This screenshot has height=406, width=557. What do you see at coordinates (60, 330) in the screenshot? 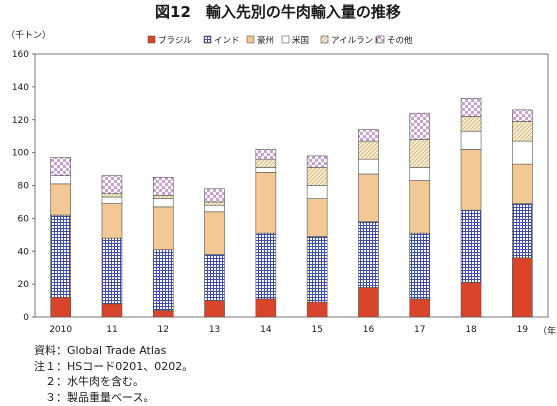
I see `x-tick-label-2010: 2010` at bounding box center [60, 330].